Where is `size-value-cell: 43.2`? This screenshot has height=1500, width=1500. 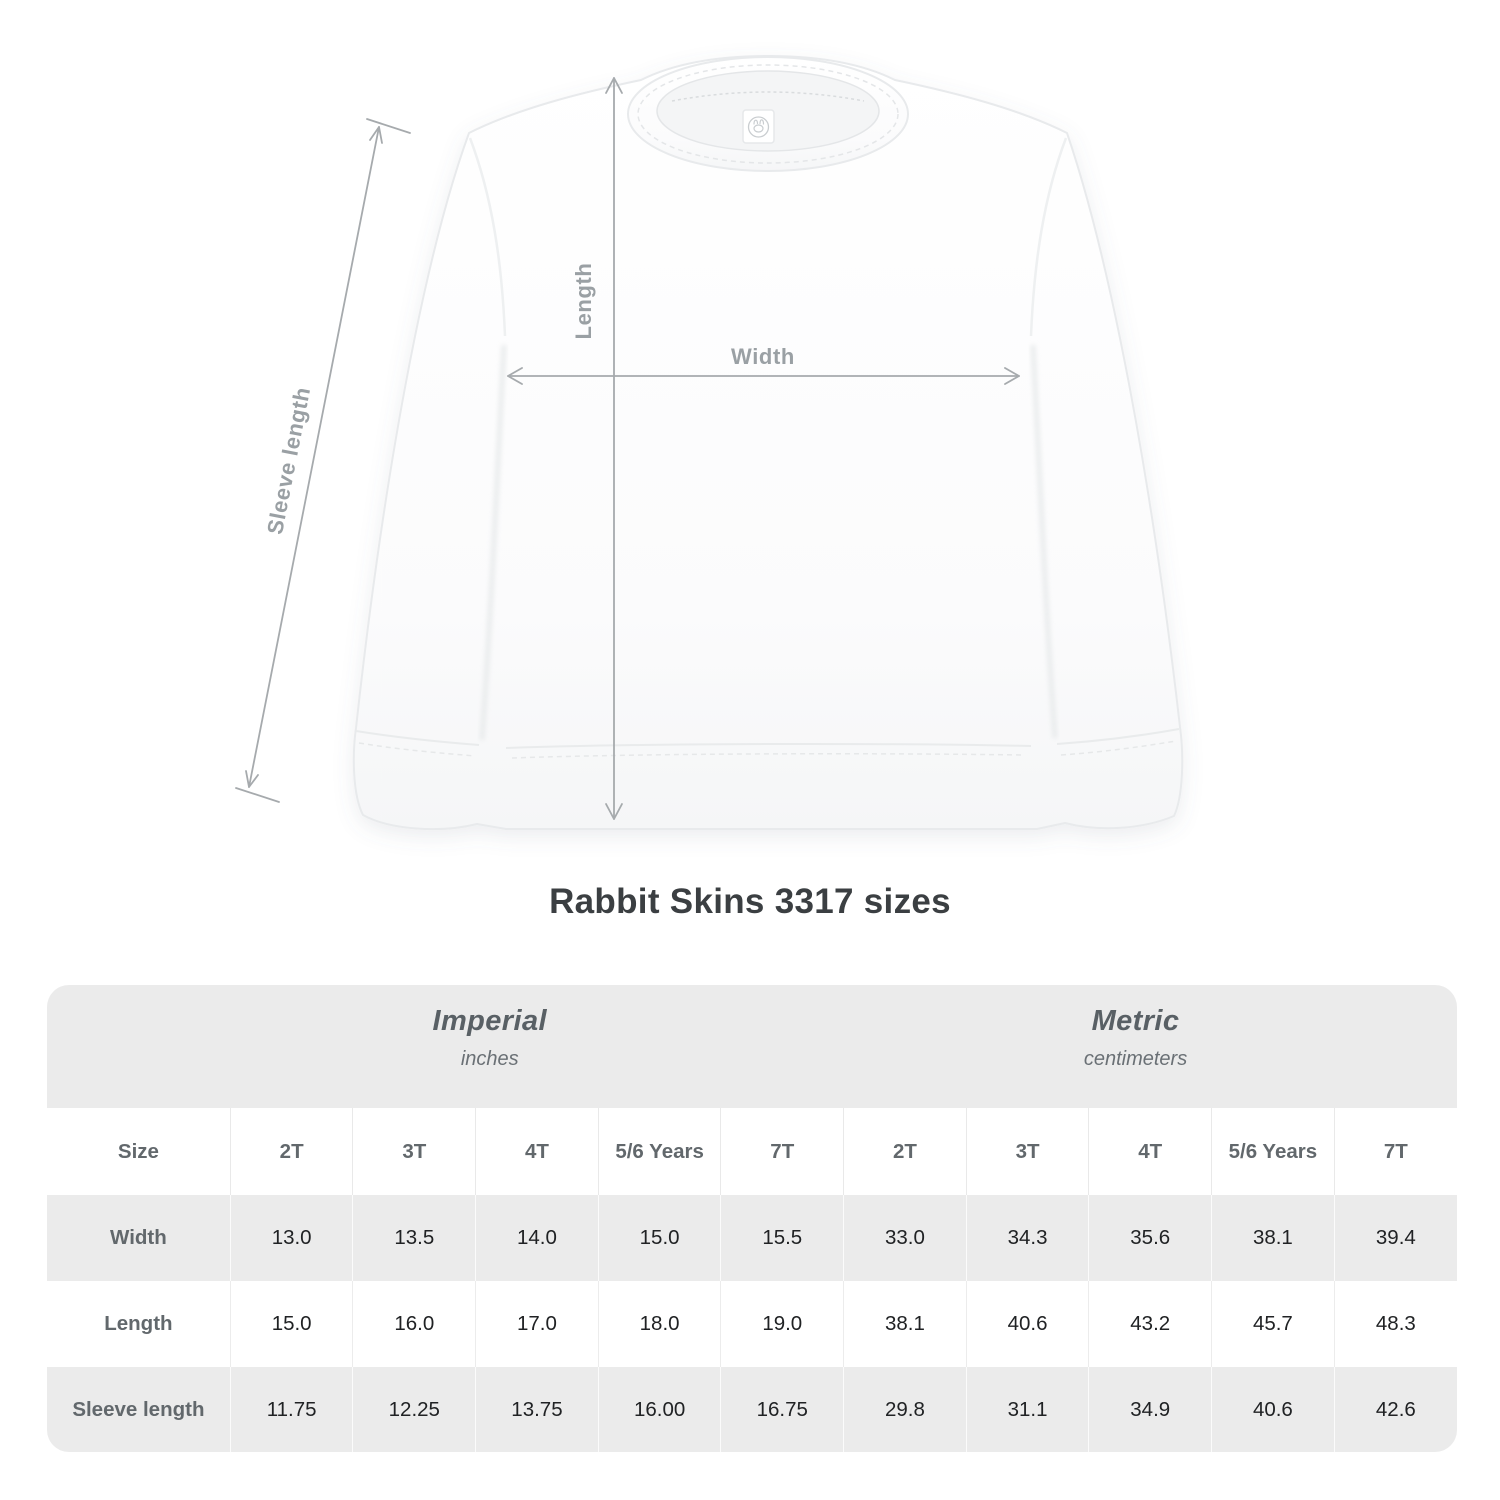 size-value-cell: 43.2 is located at coordinates (1150, 1324).